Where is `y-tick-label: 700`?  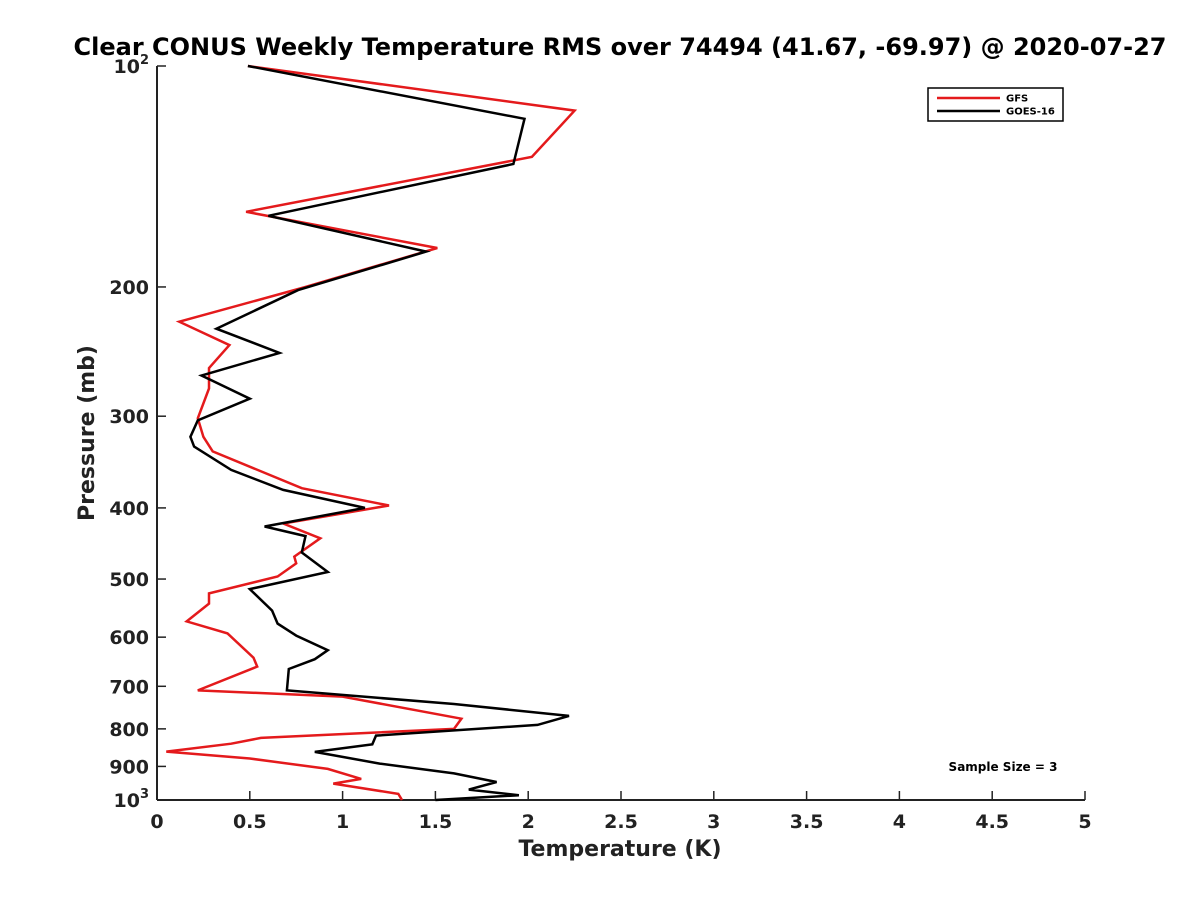 y-tick-label: 700 is located at coordinates (129, 687).